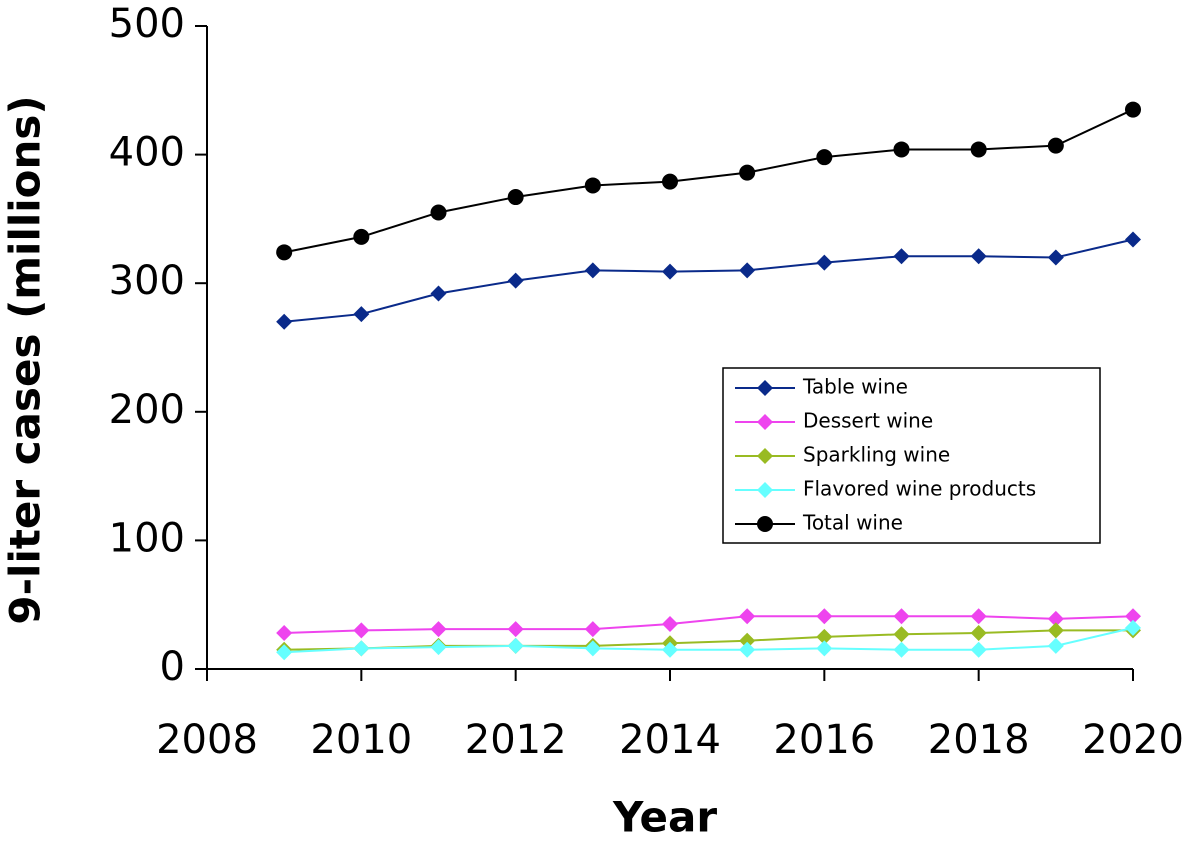 Image resolution: width=1194 pixels, height=846 pixels. What do you see at coordinates (207, 740) in the screenshot?
I see `x-tick-label: 2008` at bounding box center [207, 740].